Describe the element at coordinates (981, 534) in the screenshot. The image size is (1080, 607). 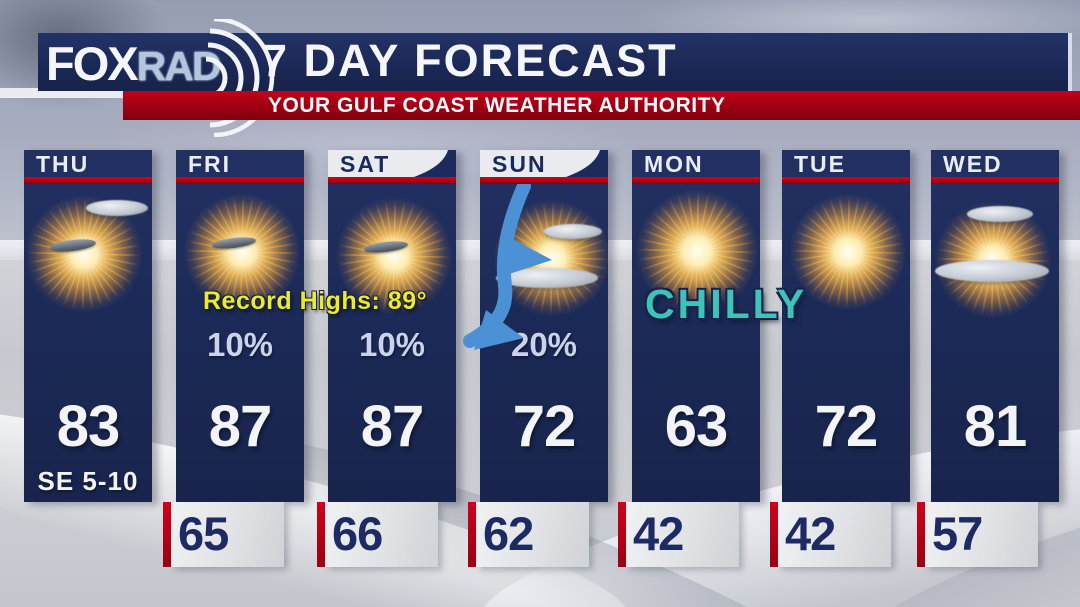
I see `low-temp: 57` at that location.